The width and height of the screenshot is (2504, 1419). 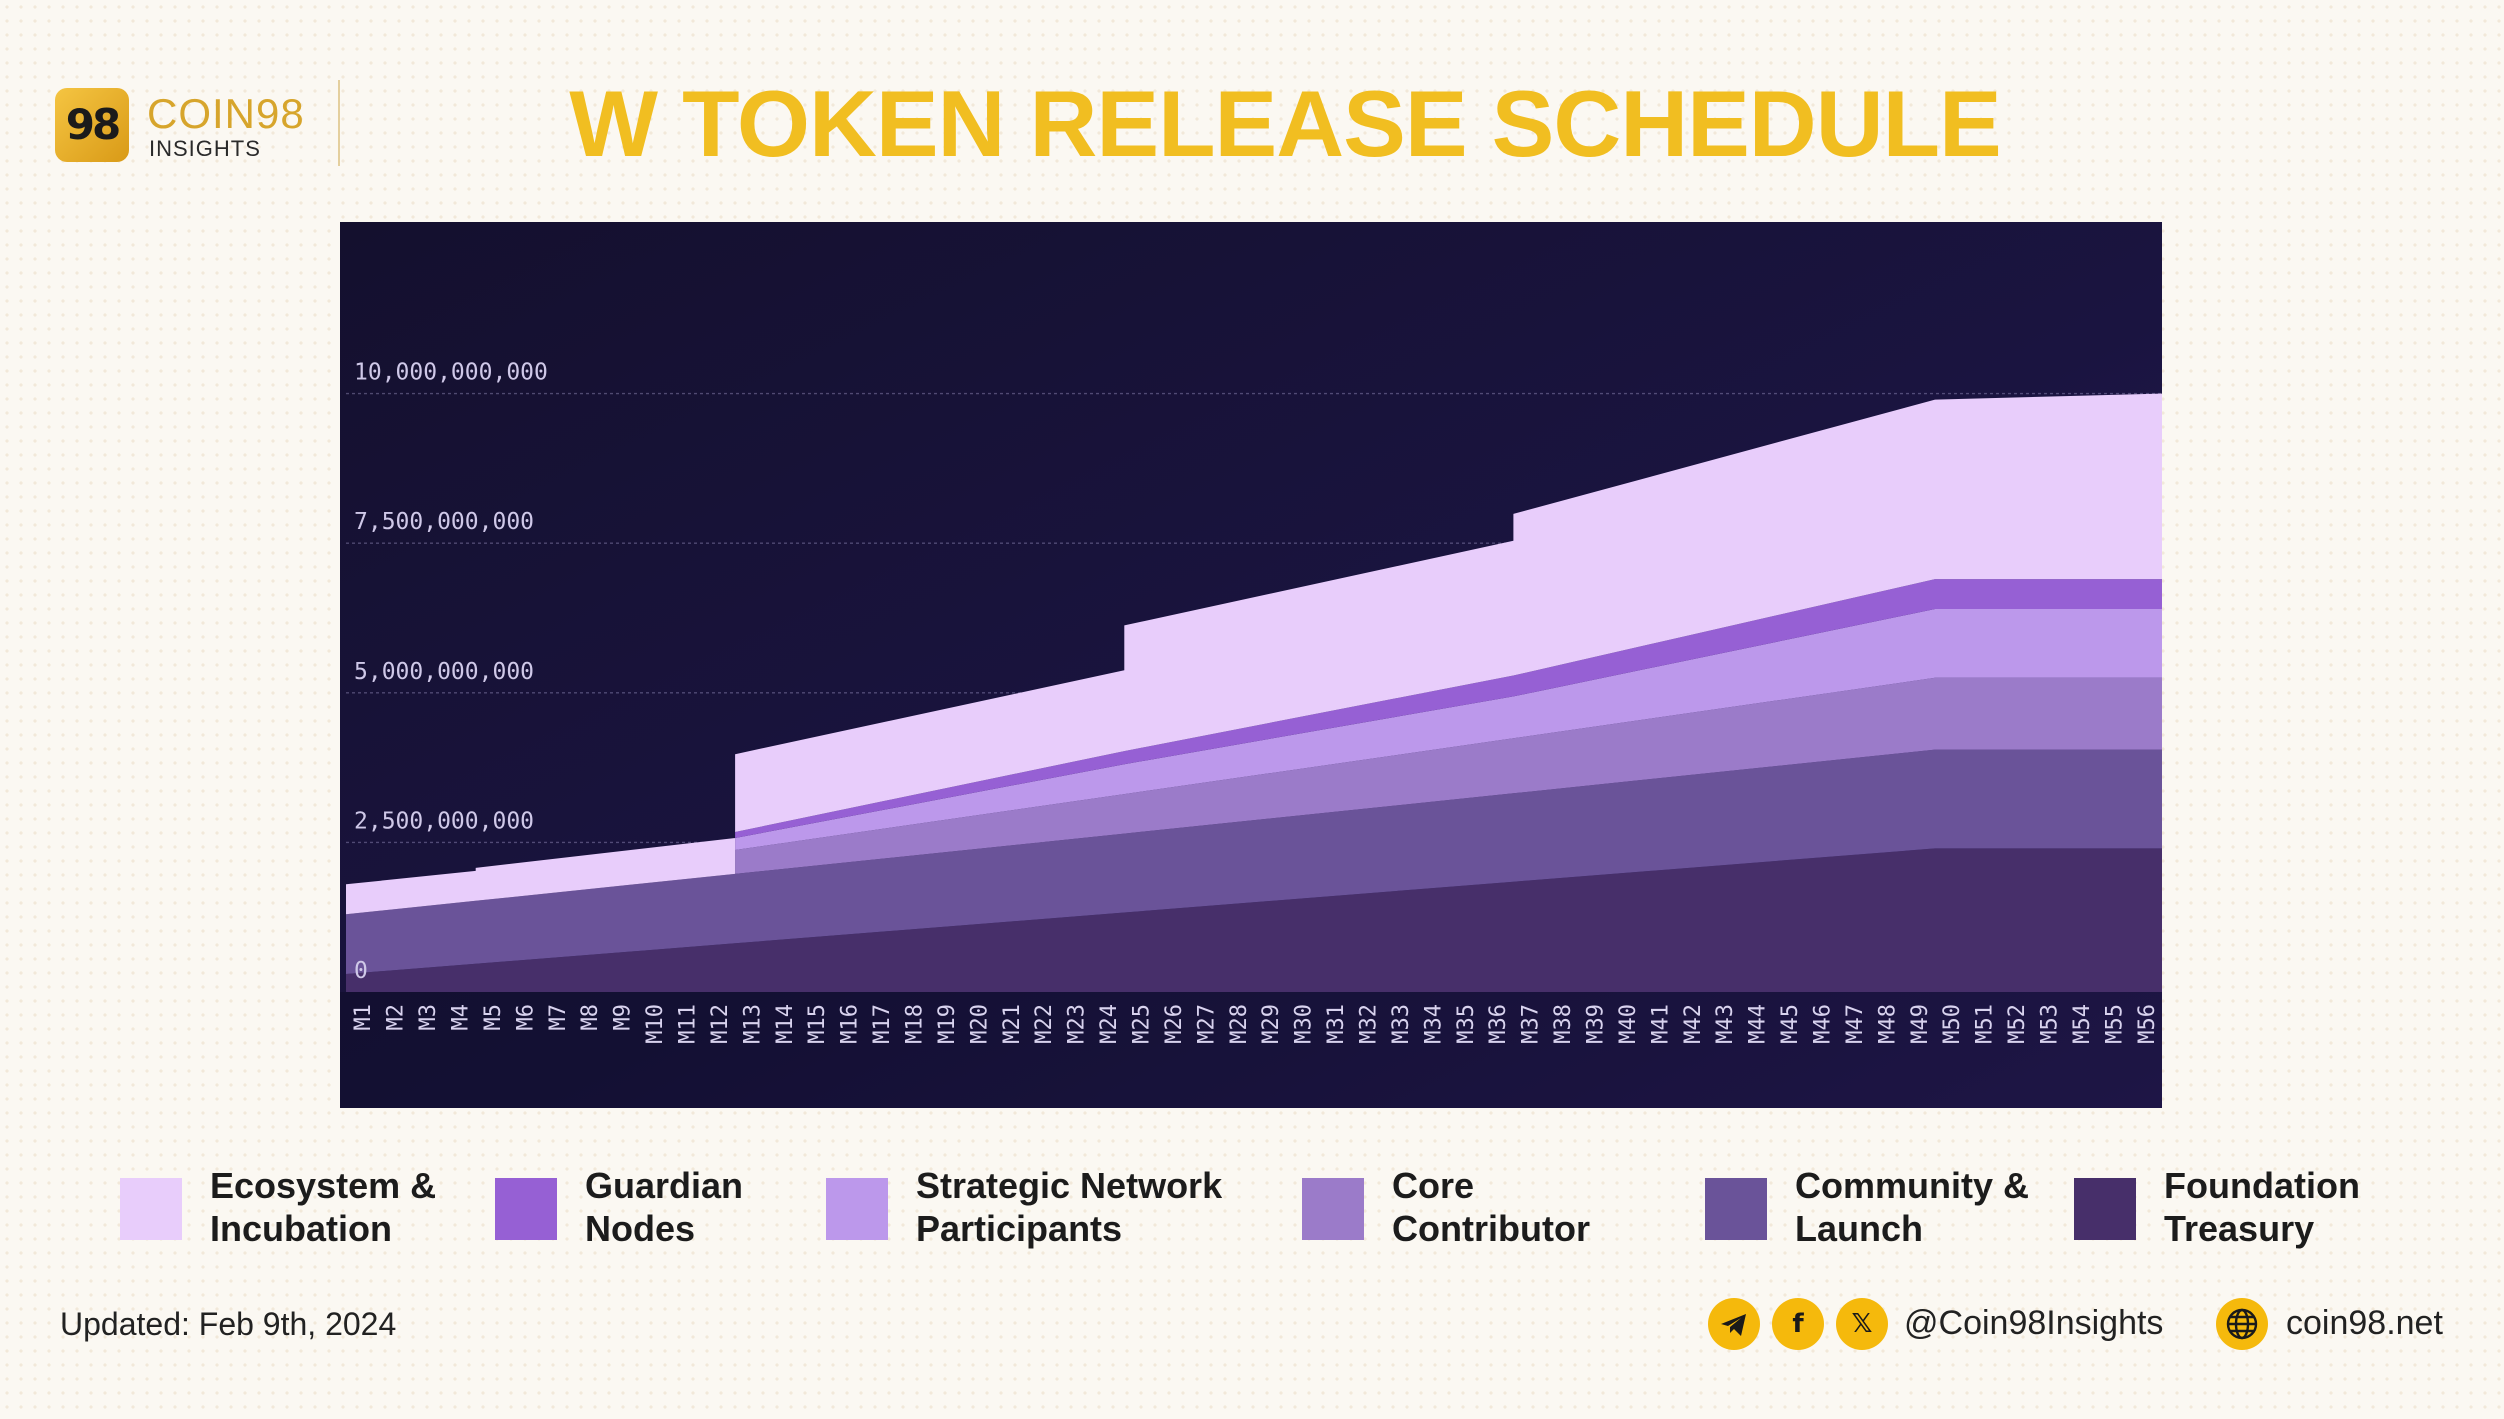 I want to click on x-tick-label: M2, so click(x=396, y=1017).